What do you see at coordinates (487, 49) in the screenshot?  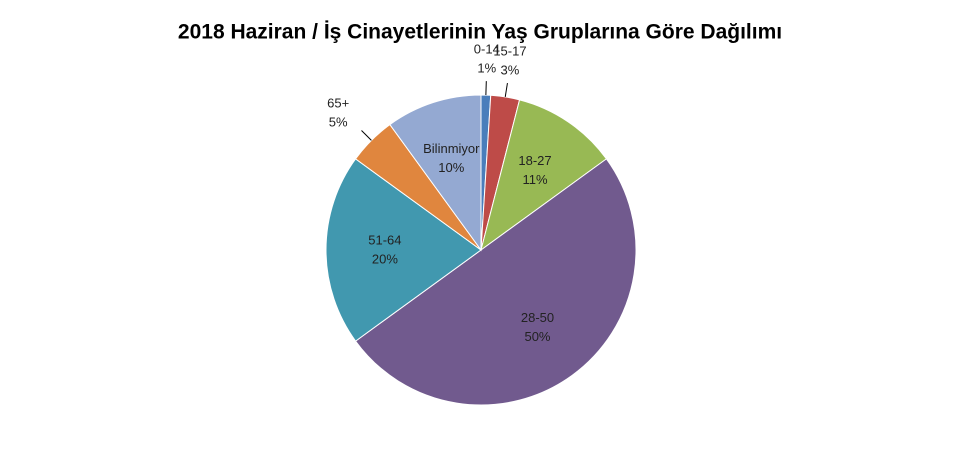 I see `slice-label: 0-14` at bounding box center [487, 49].